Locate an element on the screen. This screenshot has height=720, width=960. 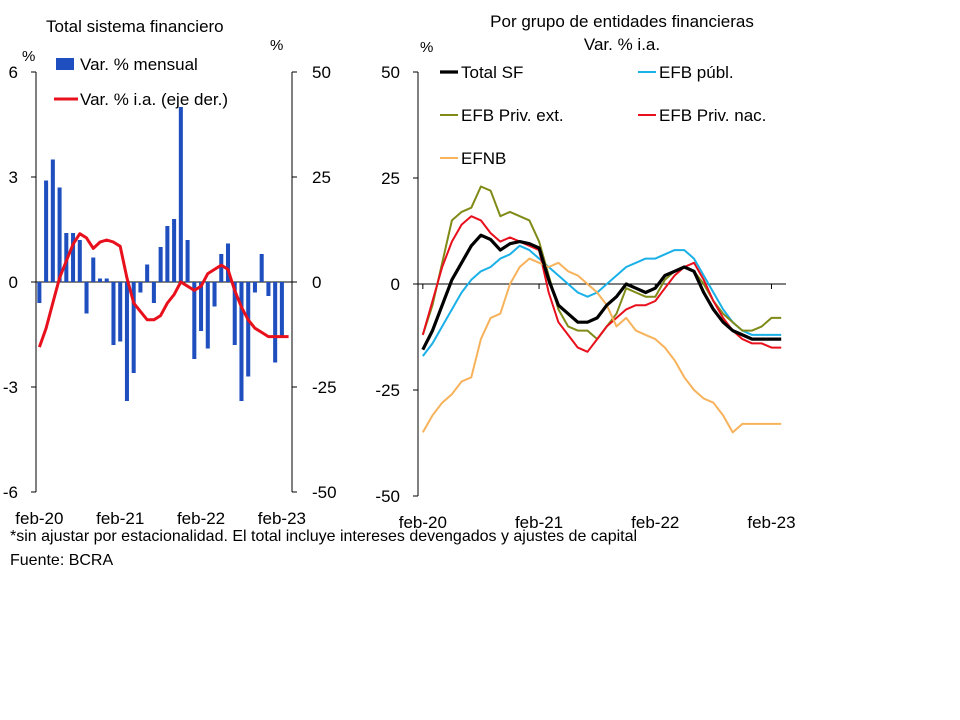
right-y-tick-label: -50 is located at coordinates (324, 492).